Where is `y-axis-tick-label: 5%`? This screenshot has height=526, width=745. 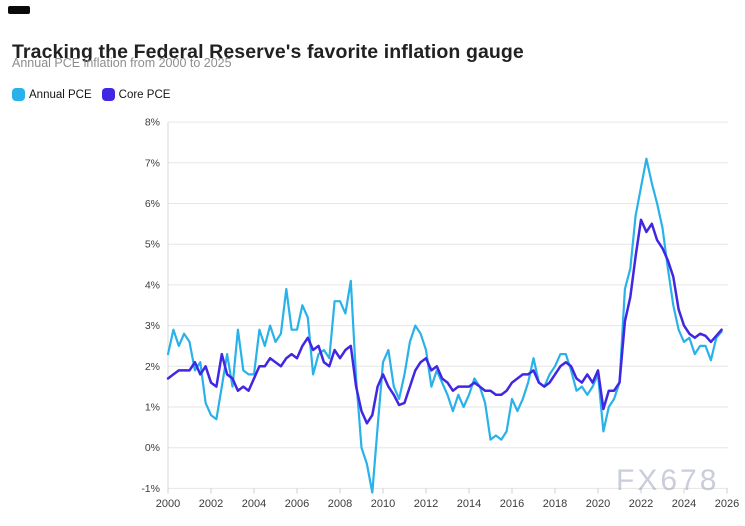 y-axis-tick-label: 5% is located at coordinates (152, 245).